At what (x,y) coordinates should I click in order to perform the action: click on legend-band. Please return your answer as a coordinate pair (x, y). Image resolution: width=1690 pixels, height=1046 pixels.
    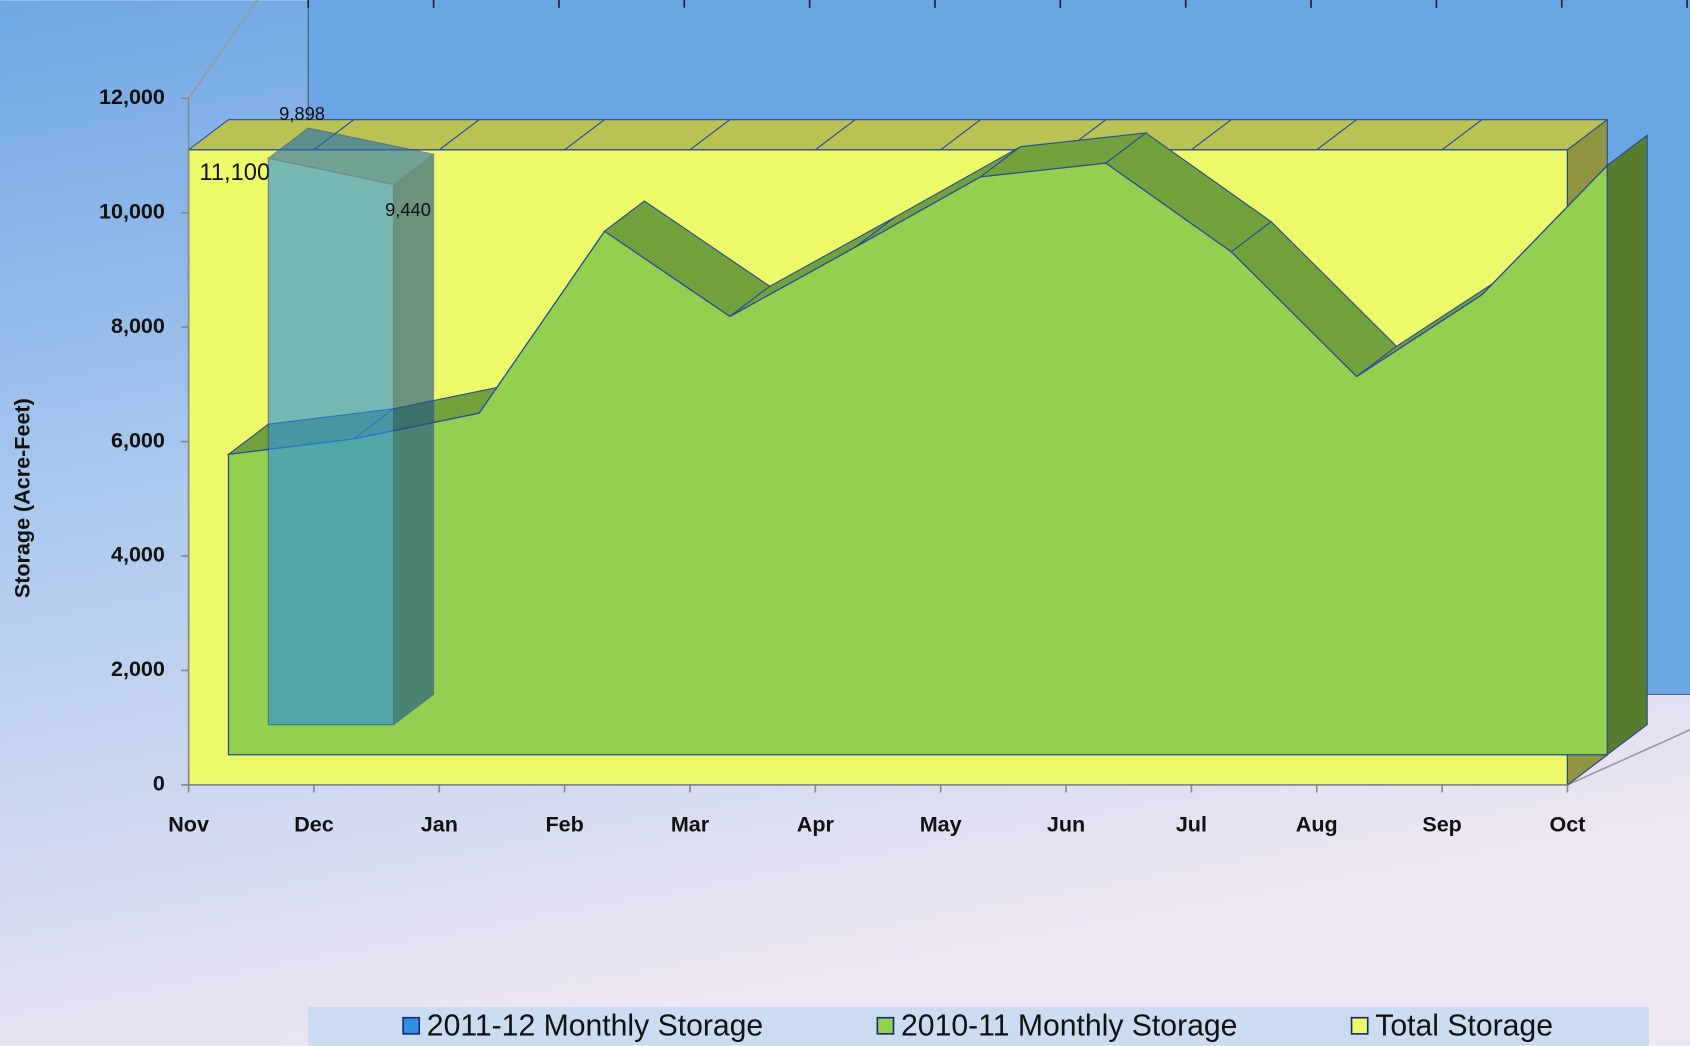
    Looking at the image, I should click on (979, 1026).